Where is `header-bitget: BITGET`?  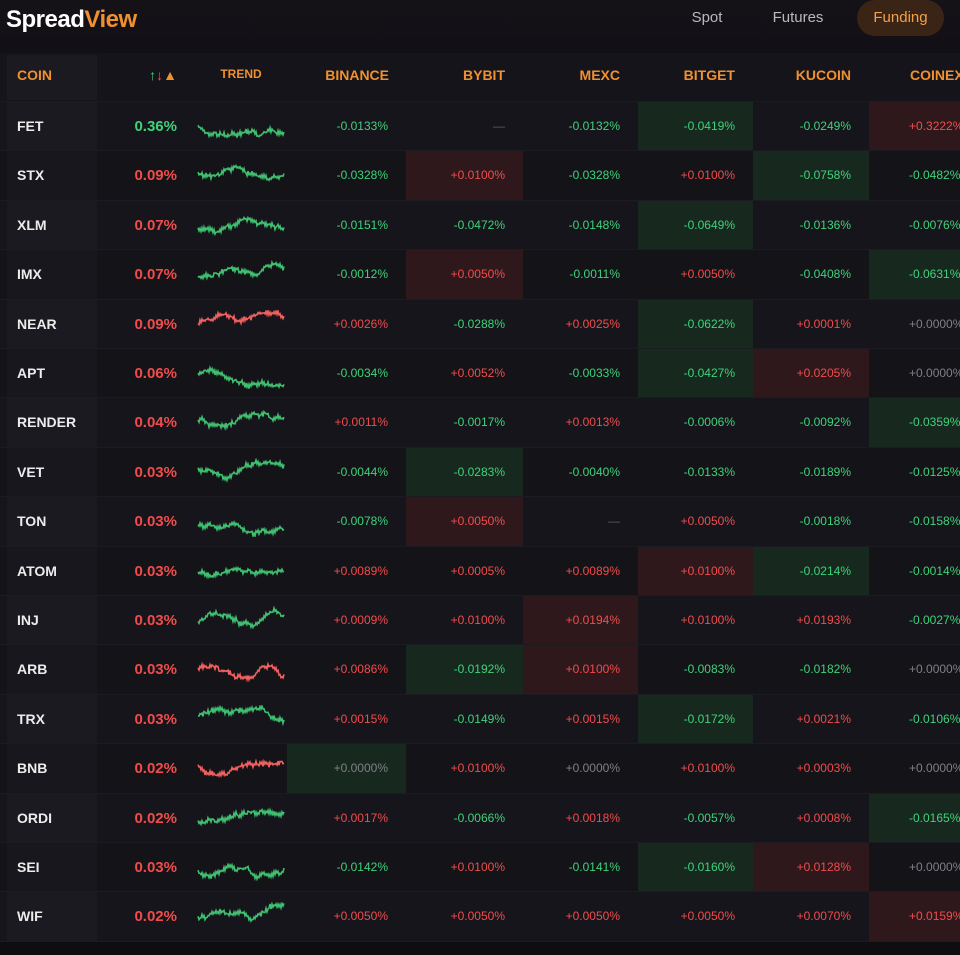
header-bitget: BITGET is located at coordinates (709, 75).